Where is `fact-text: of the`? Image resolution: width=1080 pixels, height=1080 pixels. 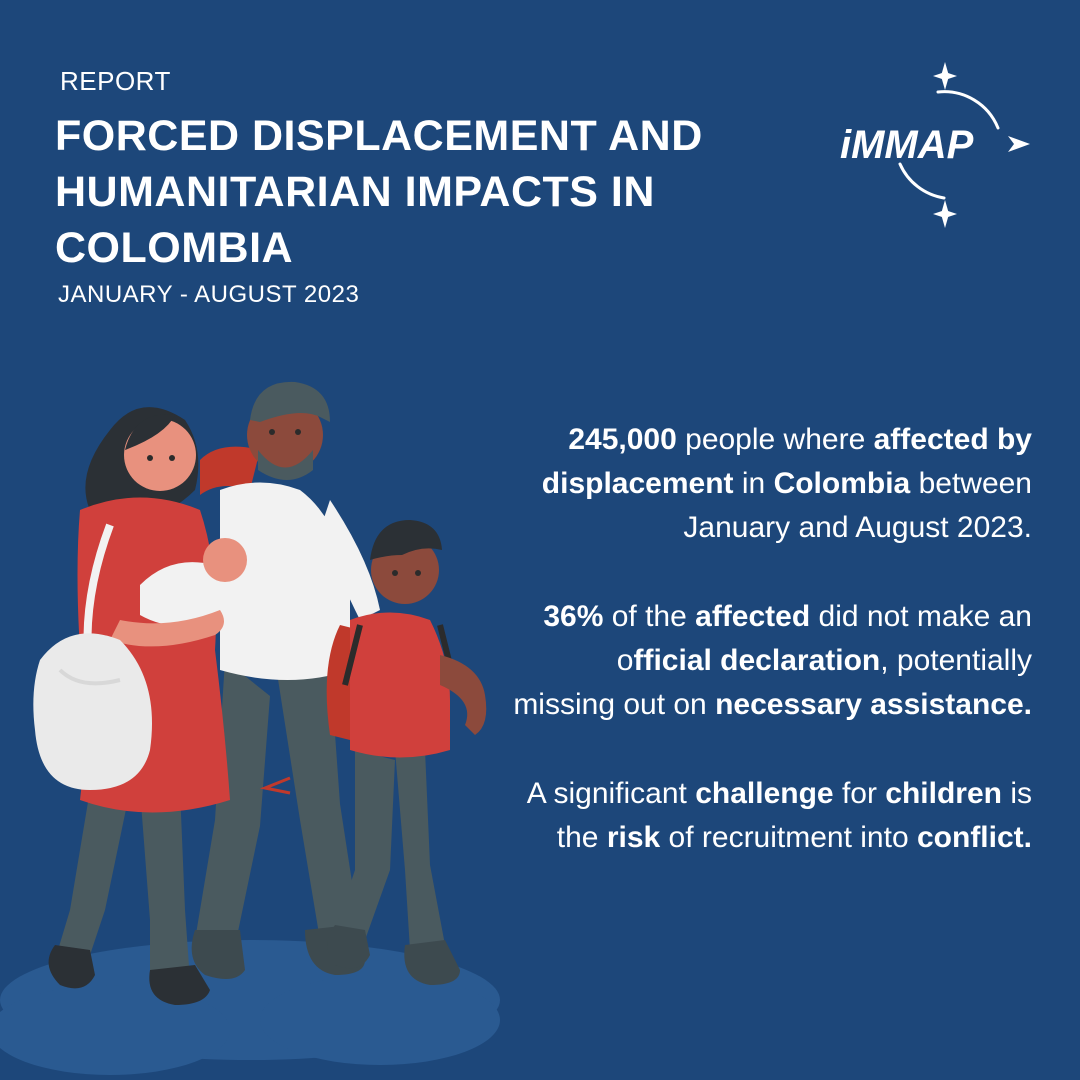 fact-text: of the is located at coordinates (649, 616).